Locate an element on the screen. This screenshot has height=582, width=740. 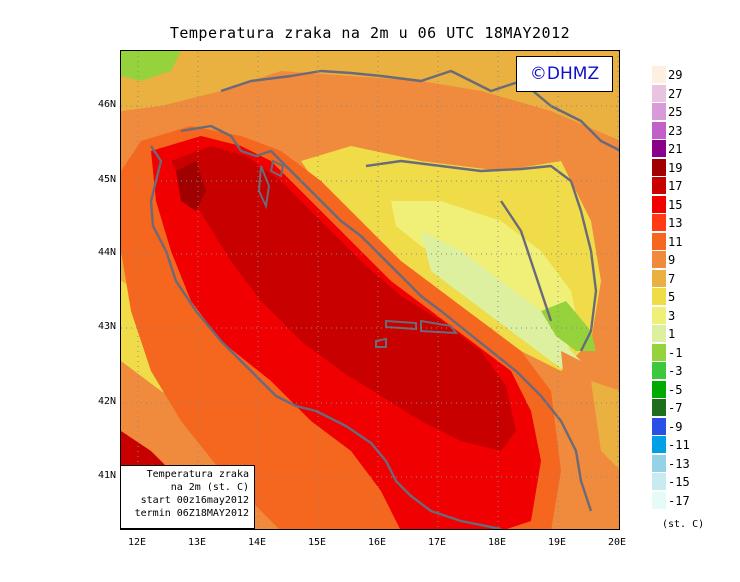
border-north is located at coordinates (419, 110).